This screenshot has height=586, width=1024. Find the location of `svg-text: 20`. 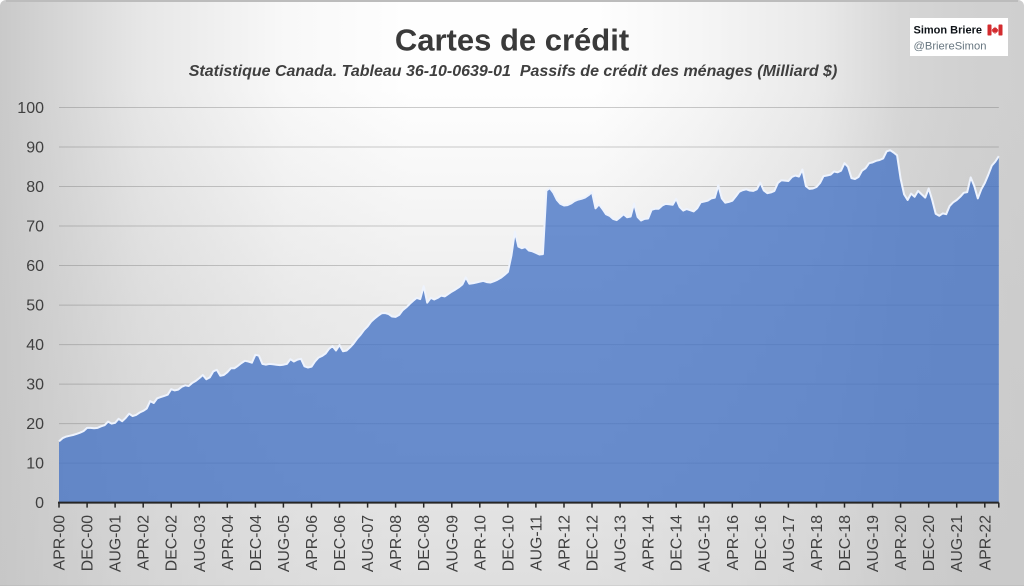

svg-text: 20 is located at coordinates (35, 424).